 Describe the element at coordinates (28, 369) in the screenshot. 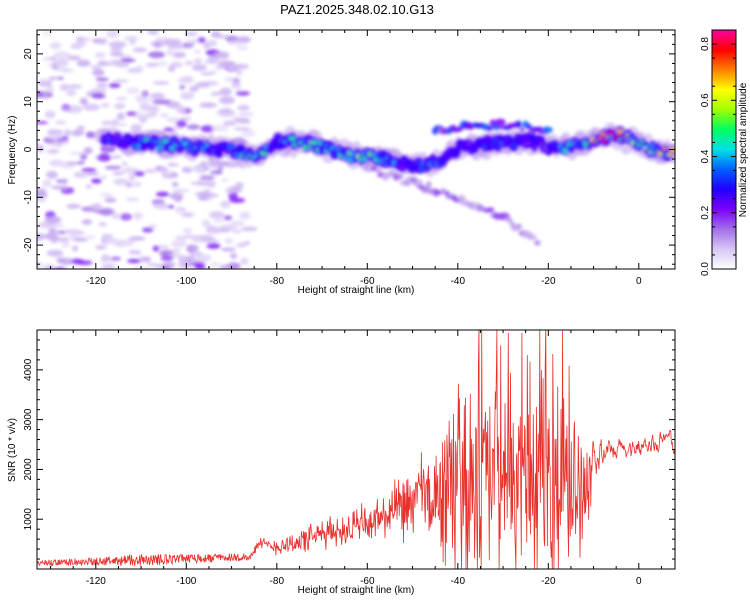

I see `snr-ytick-label: 4000` at that location.